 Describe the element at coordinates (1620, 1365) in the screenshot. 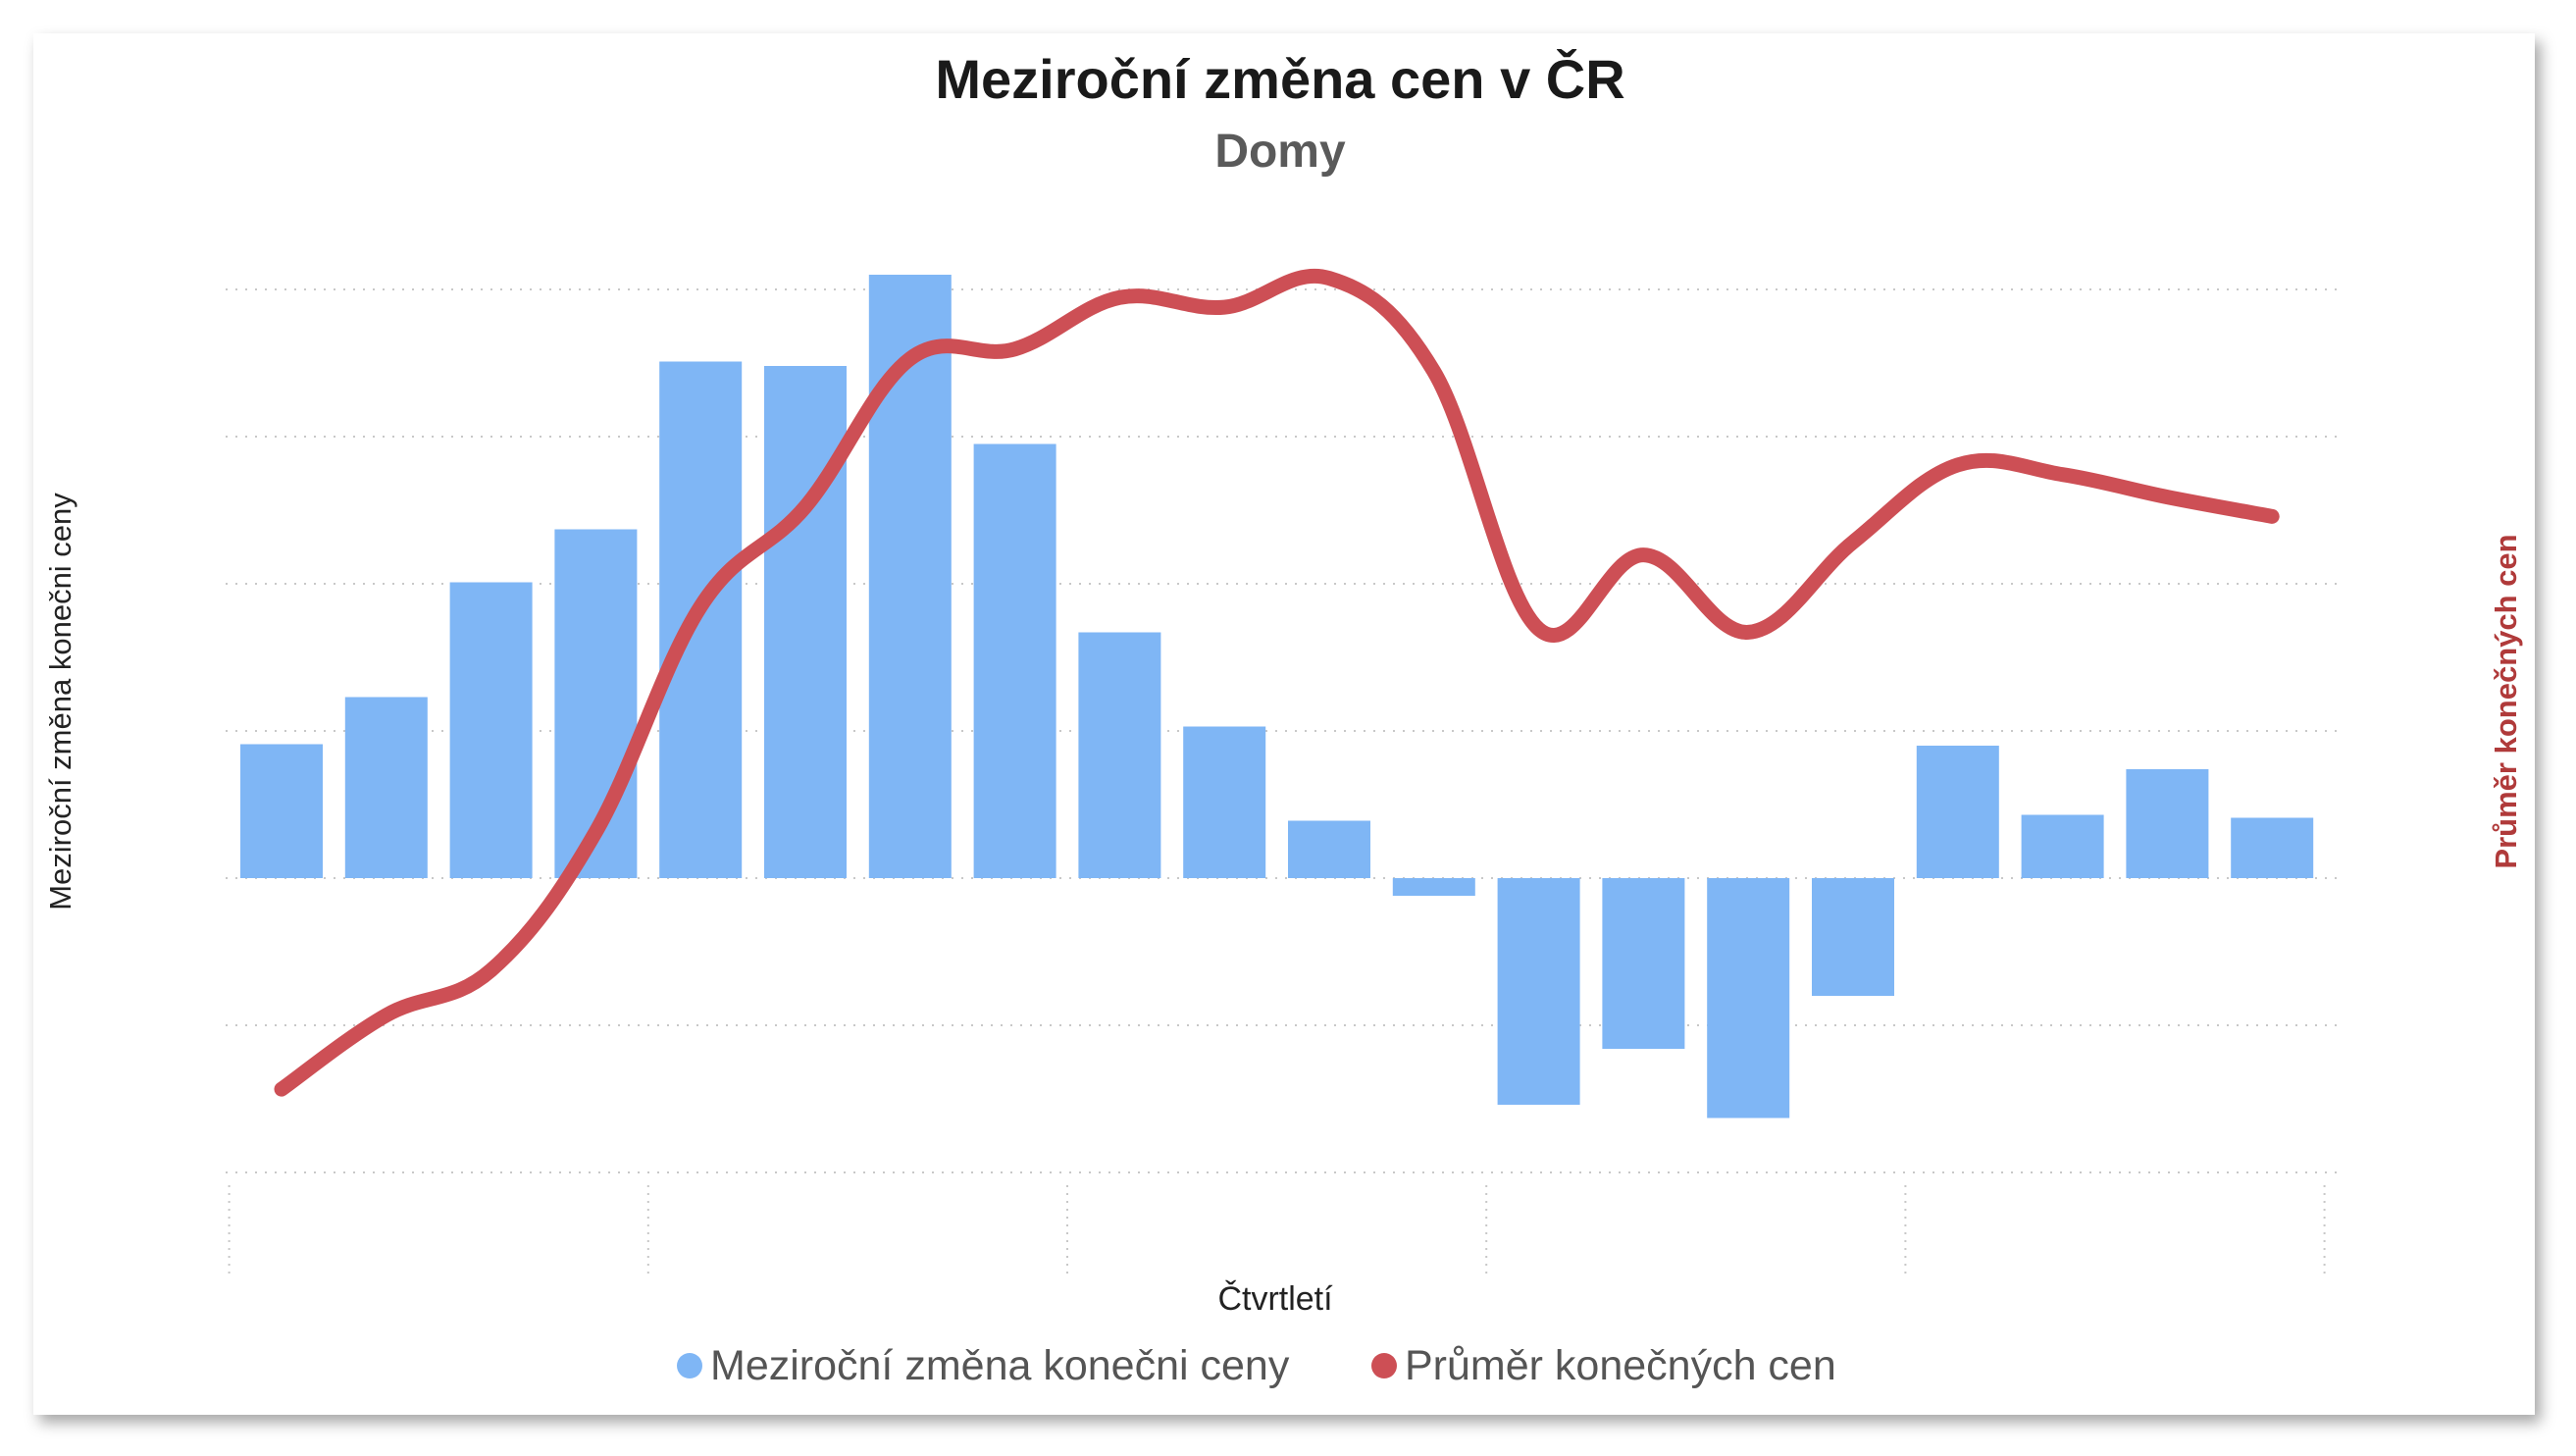

I see `legend-line-label: Průměr konečných cen` at that location.